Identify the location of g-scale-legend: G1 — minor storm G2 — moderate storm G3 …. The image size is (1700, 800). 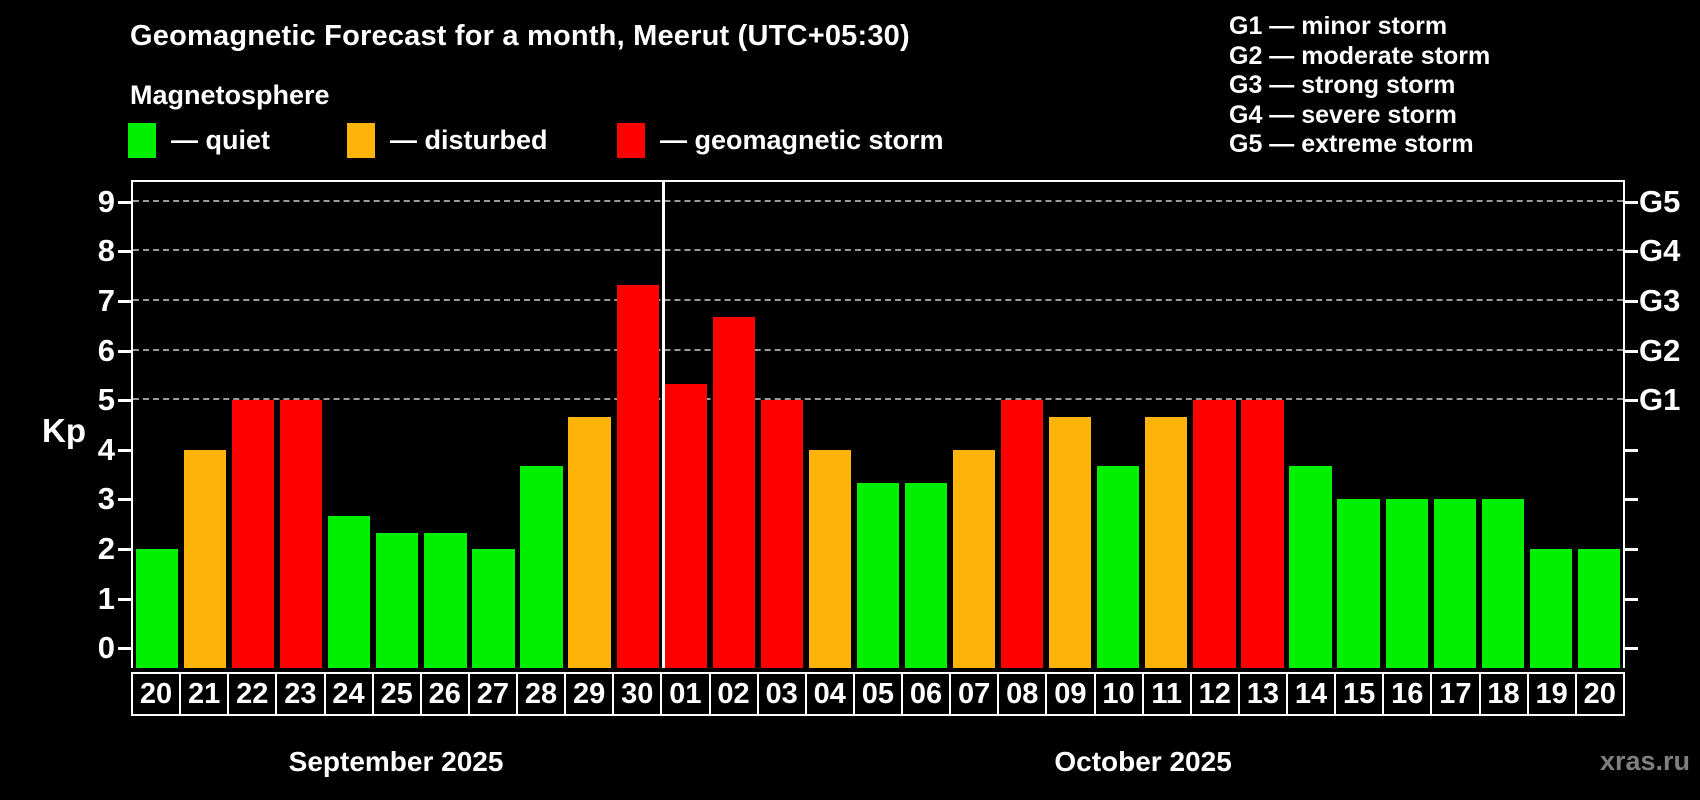
(1359, 86).